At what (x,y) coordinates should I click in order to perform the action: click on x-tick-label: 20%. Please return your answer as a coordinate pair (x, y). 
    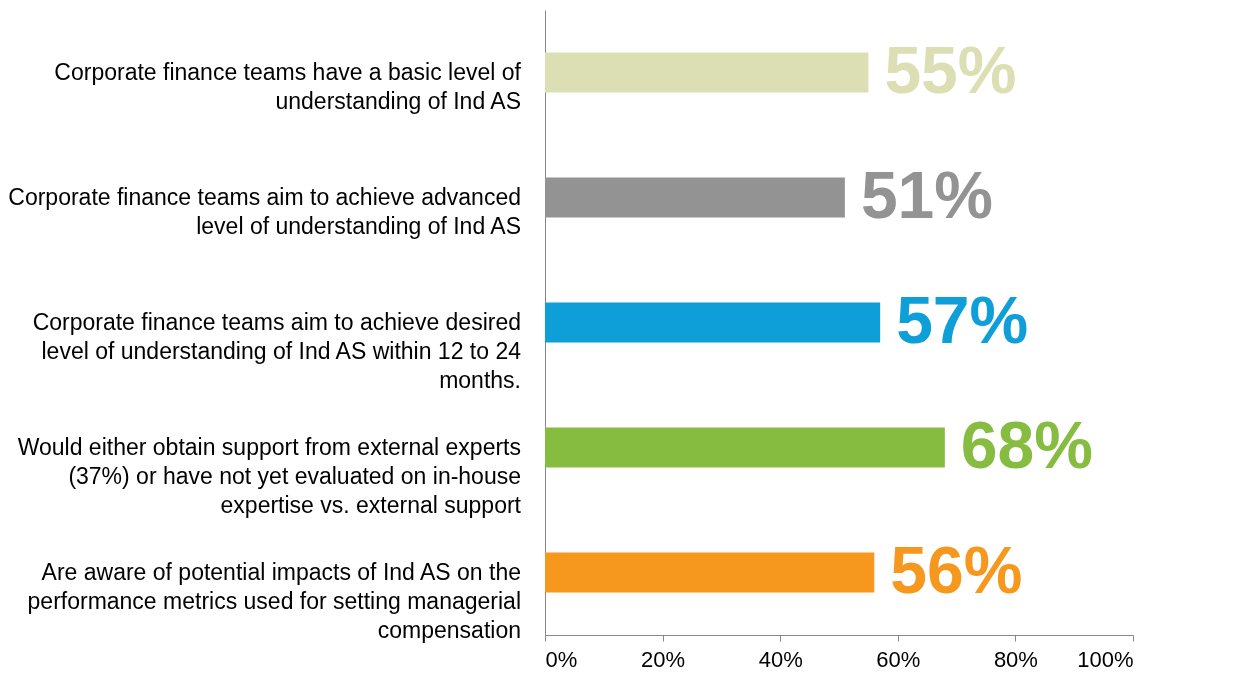
    Looking at the image, I should click on (663, 659).